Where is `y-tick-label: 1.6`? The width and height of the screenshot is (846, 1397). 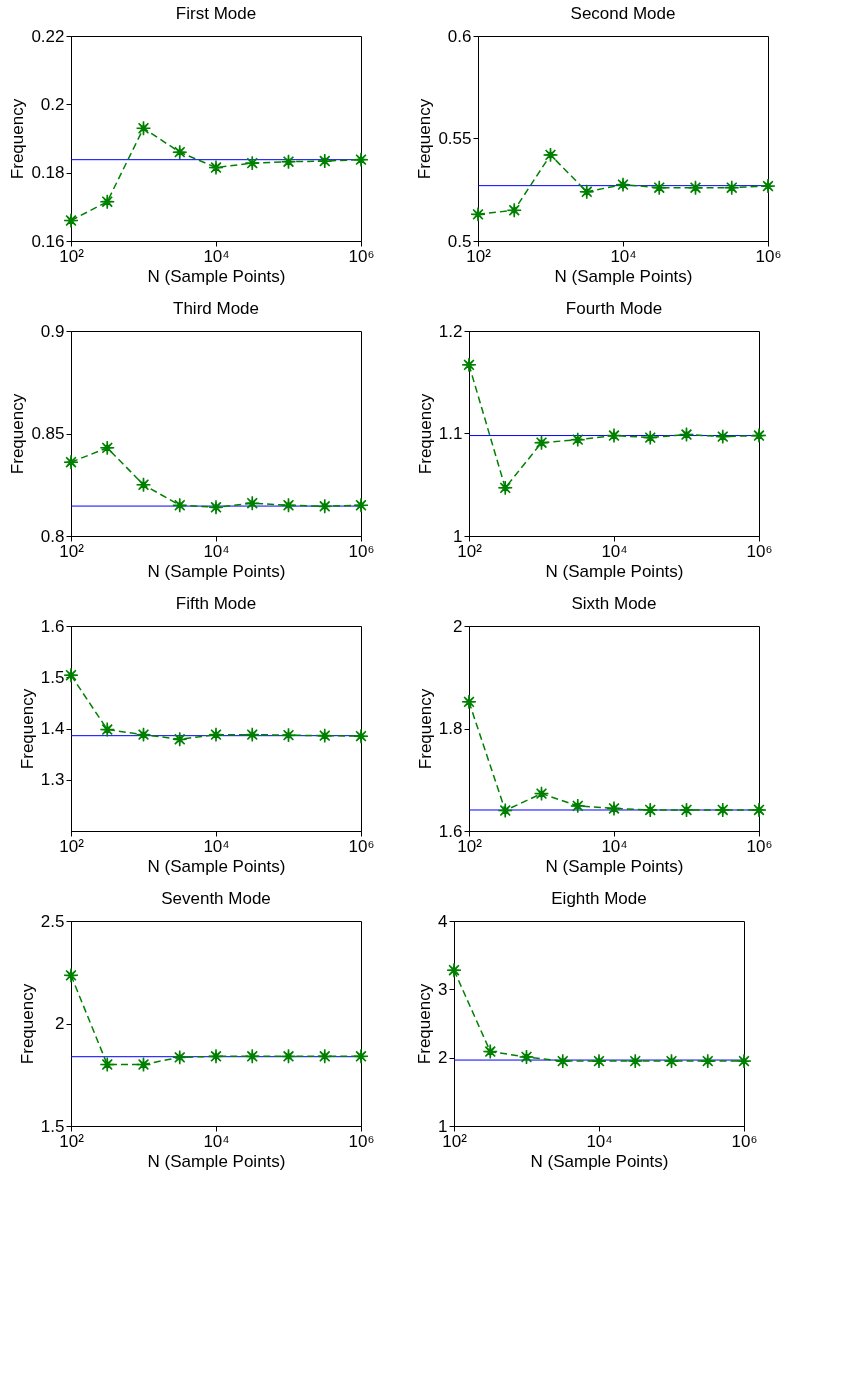 y-tick-label: 1.6 is located at coordinates (52, 626).